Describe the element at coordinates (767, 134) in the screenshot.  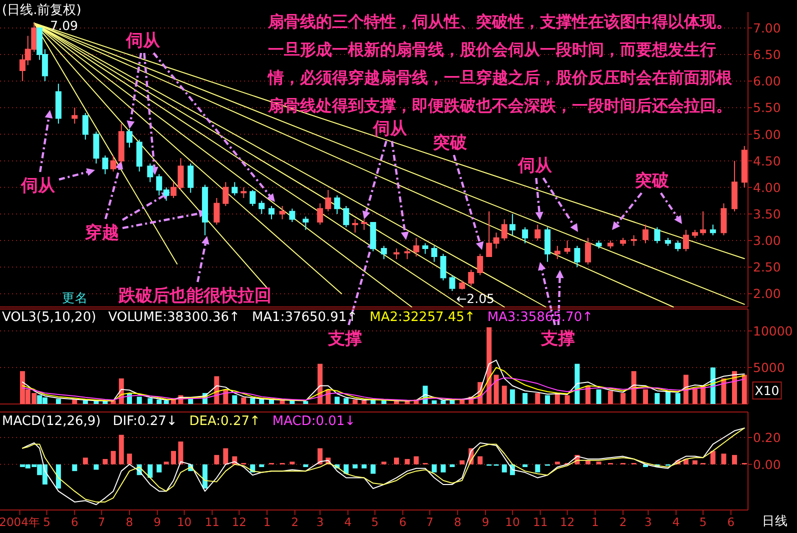
I see `y-tick-label: 5.00` at that location.